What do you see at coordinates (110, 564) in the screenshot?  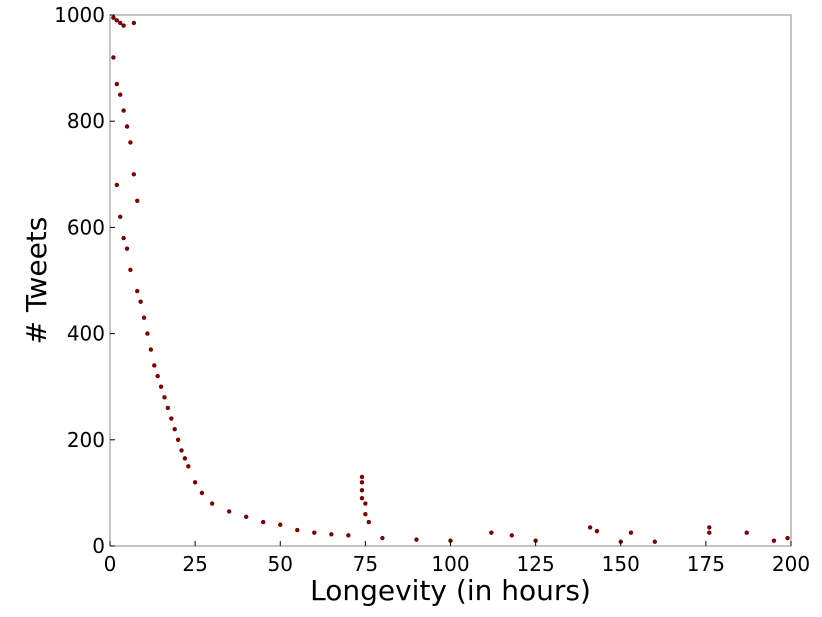 I see `x-tick-label: 0` at bounding box center [110, 564].